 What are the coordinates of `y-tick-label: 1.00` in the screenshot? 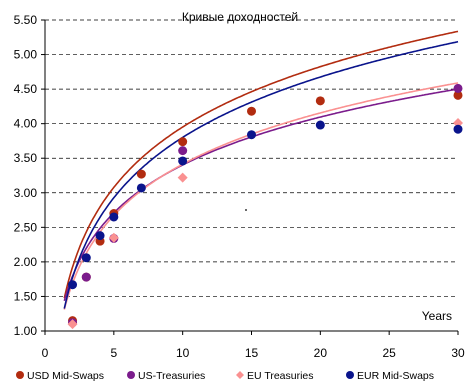 It's located at (26, 331).